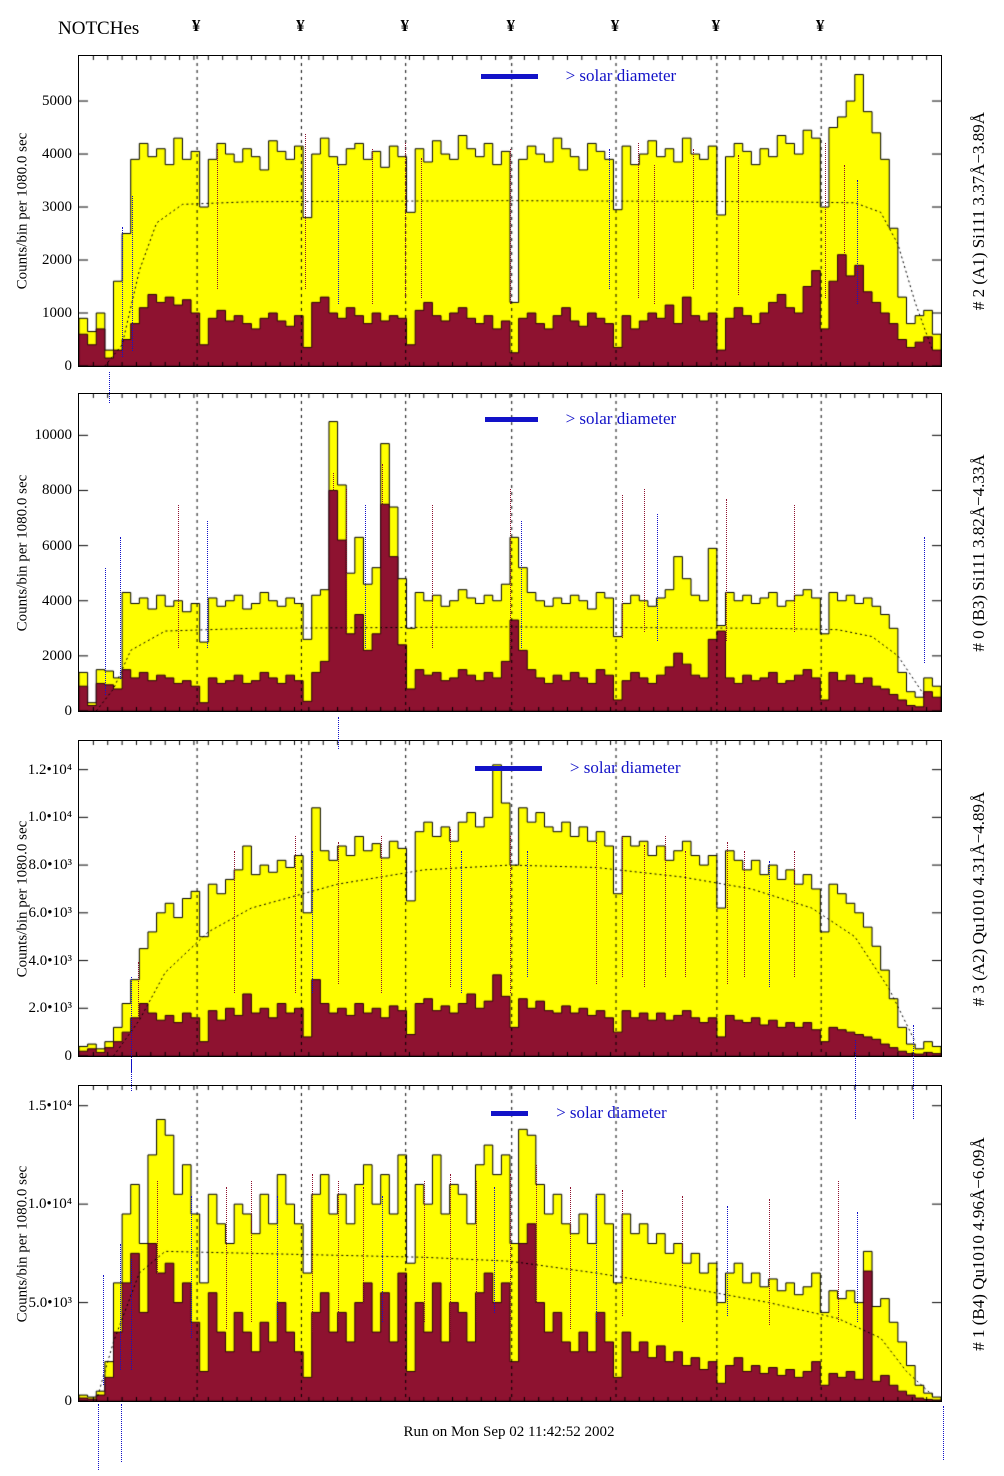 The image size is (1004, 1476). Describe the element at coordinates (53, 435) in the screenshot. I see `y-tick-label: 10000` at that location.